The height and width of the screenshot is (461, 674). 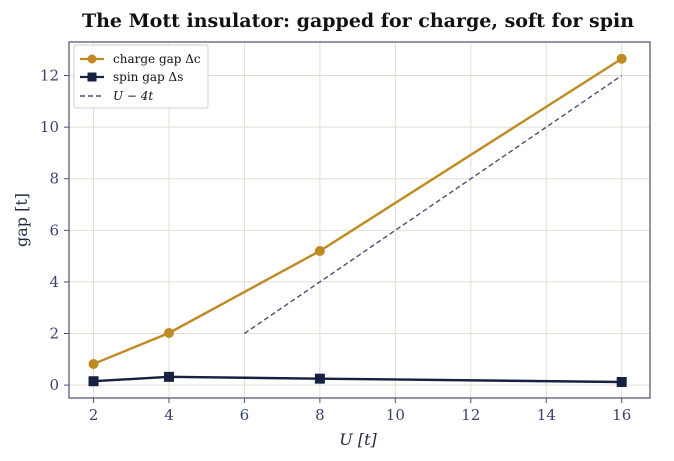 What do you see at coordinates (245, 415) in the screenshot?
I see `x-tick-label: 6` at bounding box center [245, 415].